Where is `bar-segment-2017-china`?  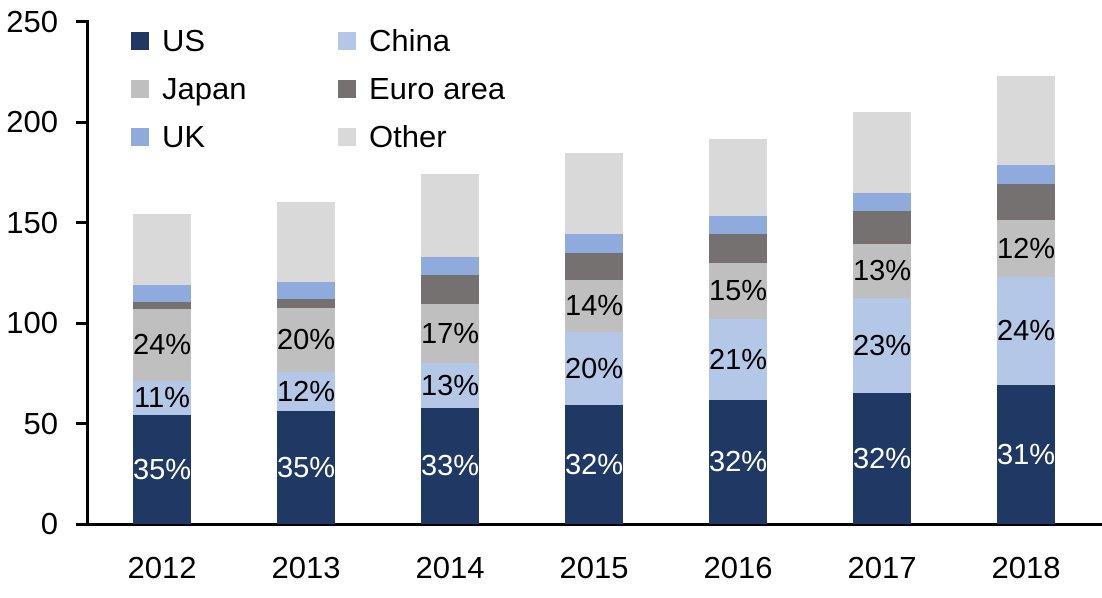
bar-segment-2017-china is located at coordinates (882, 345).